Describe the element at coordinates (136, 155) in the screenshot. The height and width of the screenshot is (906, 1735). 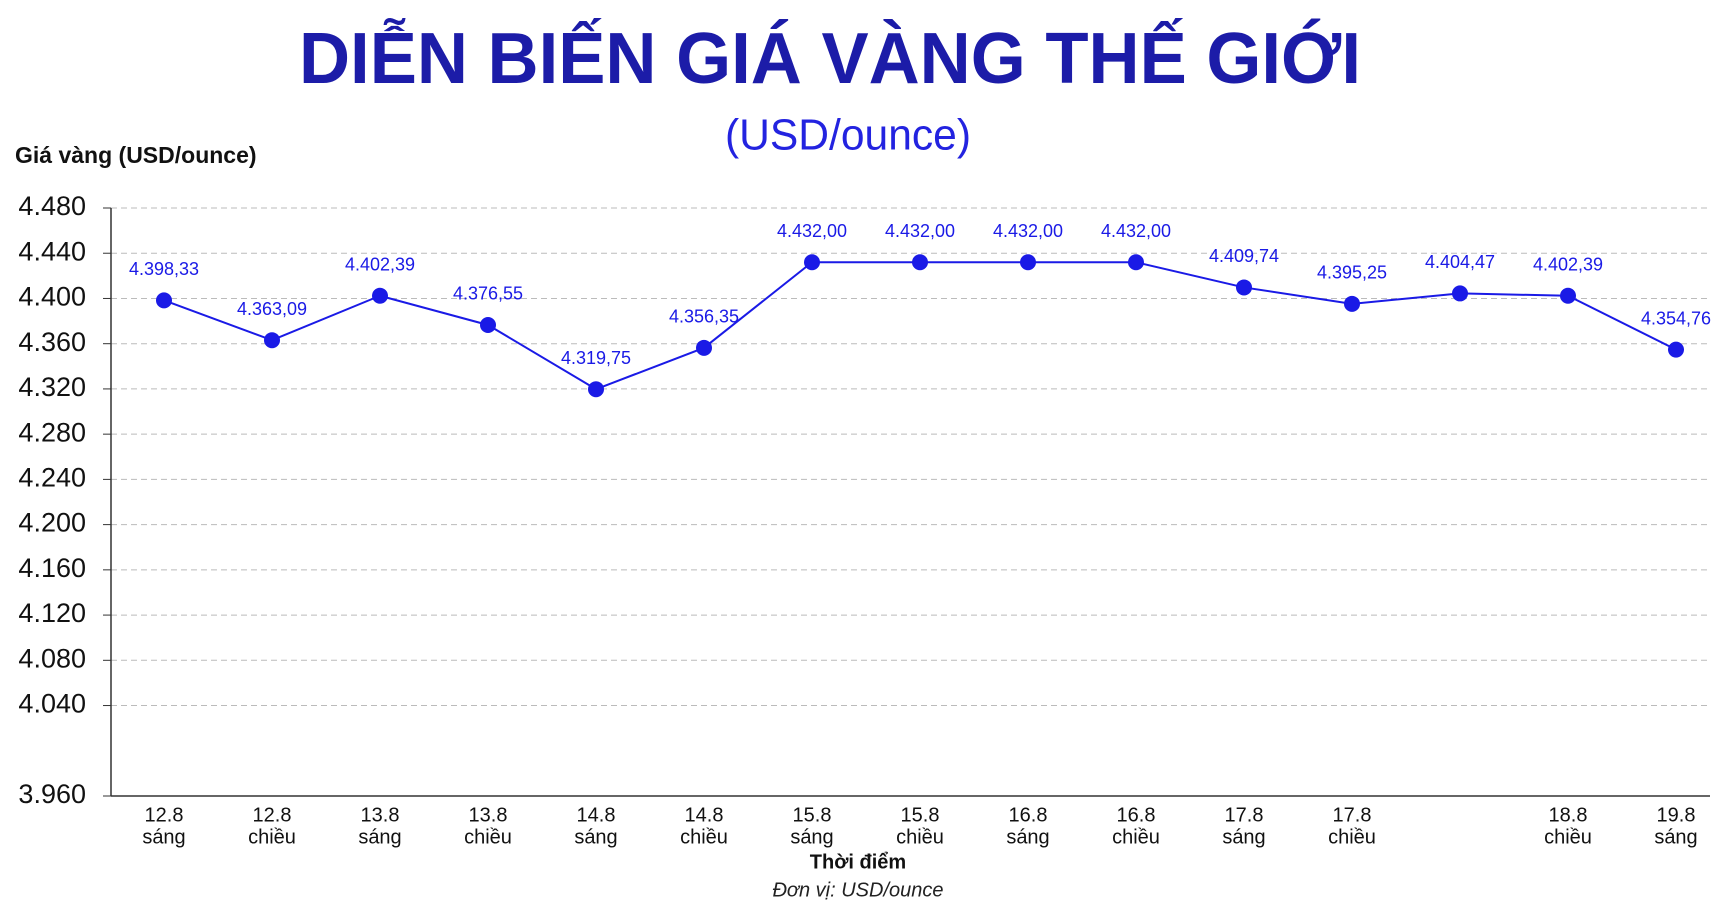
I see `y-axis-title: Giá vàng (USD/ounce)` at that location.